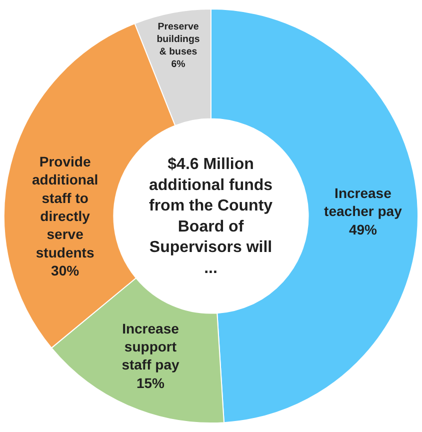 Image resolution: width=422 pixels, height=432 pixels. Describe the element at coordinates (363, 202) in the screenshot. I see `slice-label: Increase teacher pay` at that location.